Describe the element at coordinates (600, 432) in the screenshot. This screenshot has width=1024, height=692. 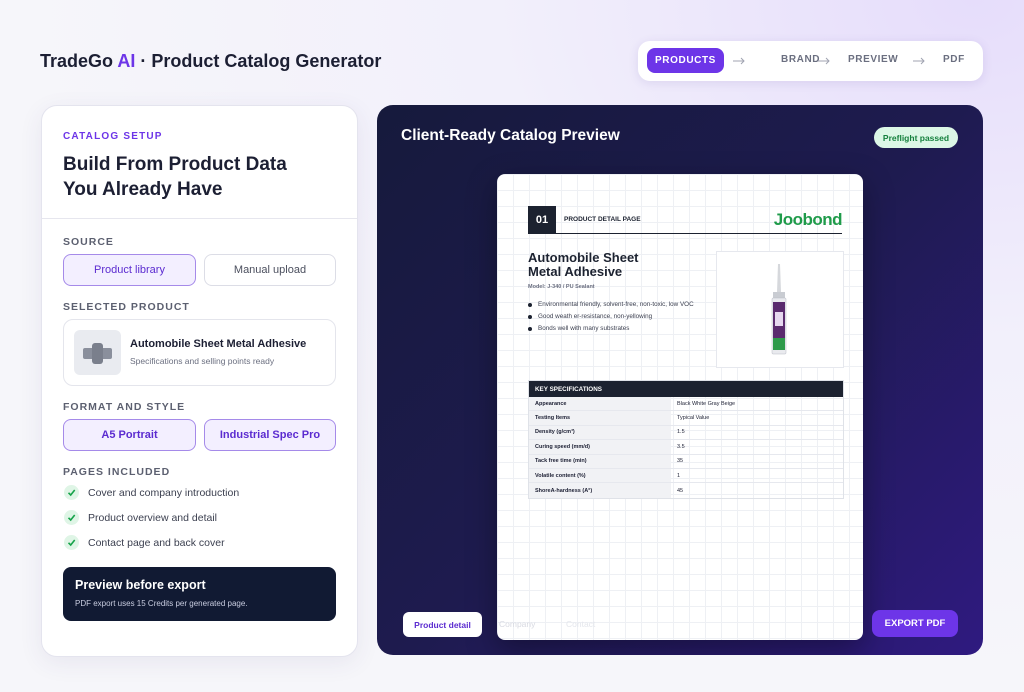
I see `spec-key: Density (g/cm³)` at that location.